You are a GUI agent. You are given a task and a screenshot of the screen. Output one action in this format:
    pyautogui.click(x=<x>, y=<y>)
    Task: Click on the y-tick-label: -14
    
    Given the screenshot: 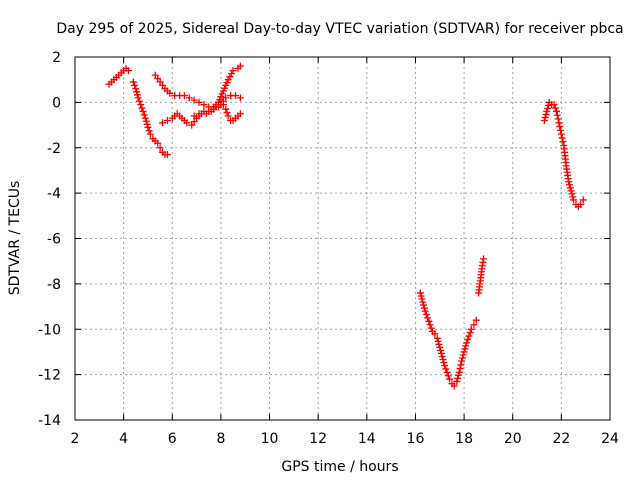 What is the action you would take?
    pyautogui.click(x=49, y=421)
    